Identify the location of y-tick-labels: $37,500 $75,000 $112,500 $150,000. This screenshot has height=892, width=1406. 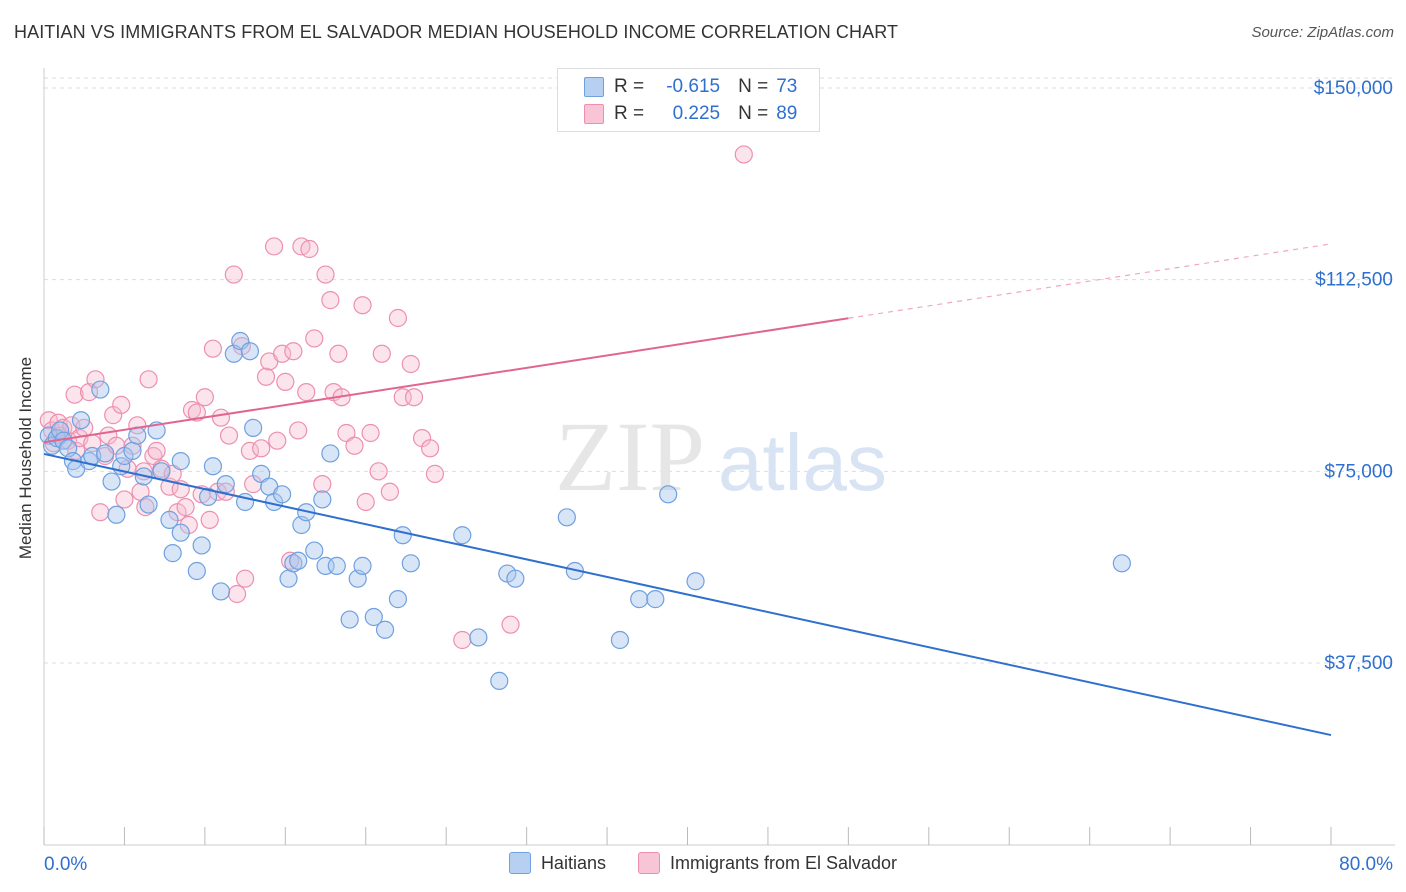
(1353, 376).